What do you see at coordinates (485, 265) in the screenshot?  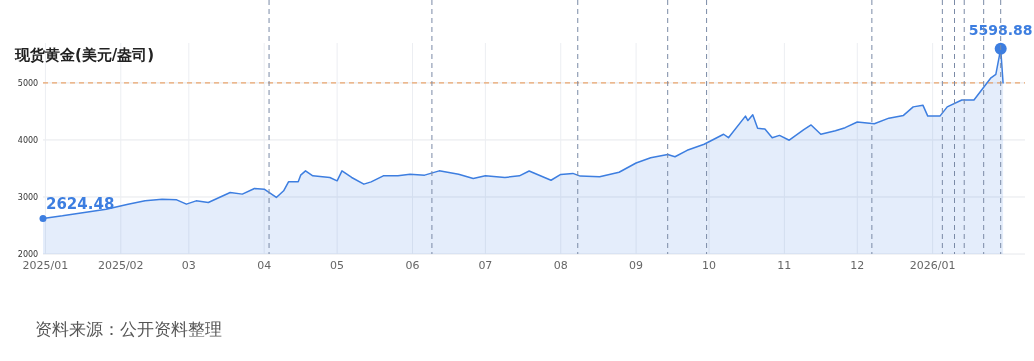 I see `x-tick-label: 07` at bounding box center [485, 265].